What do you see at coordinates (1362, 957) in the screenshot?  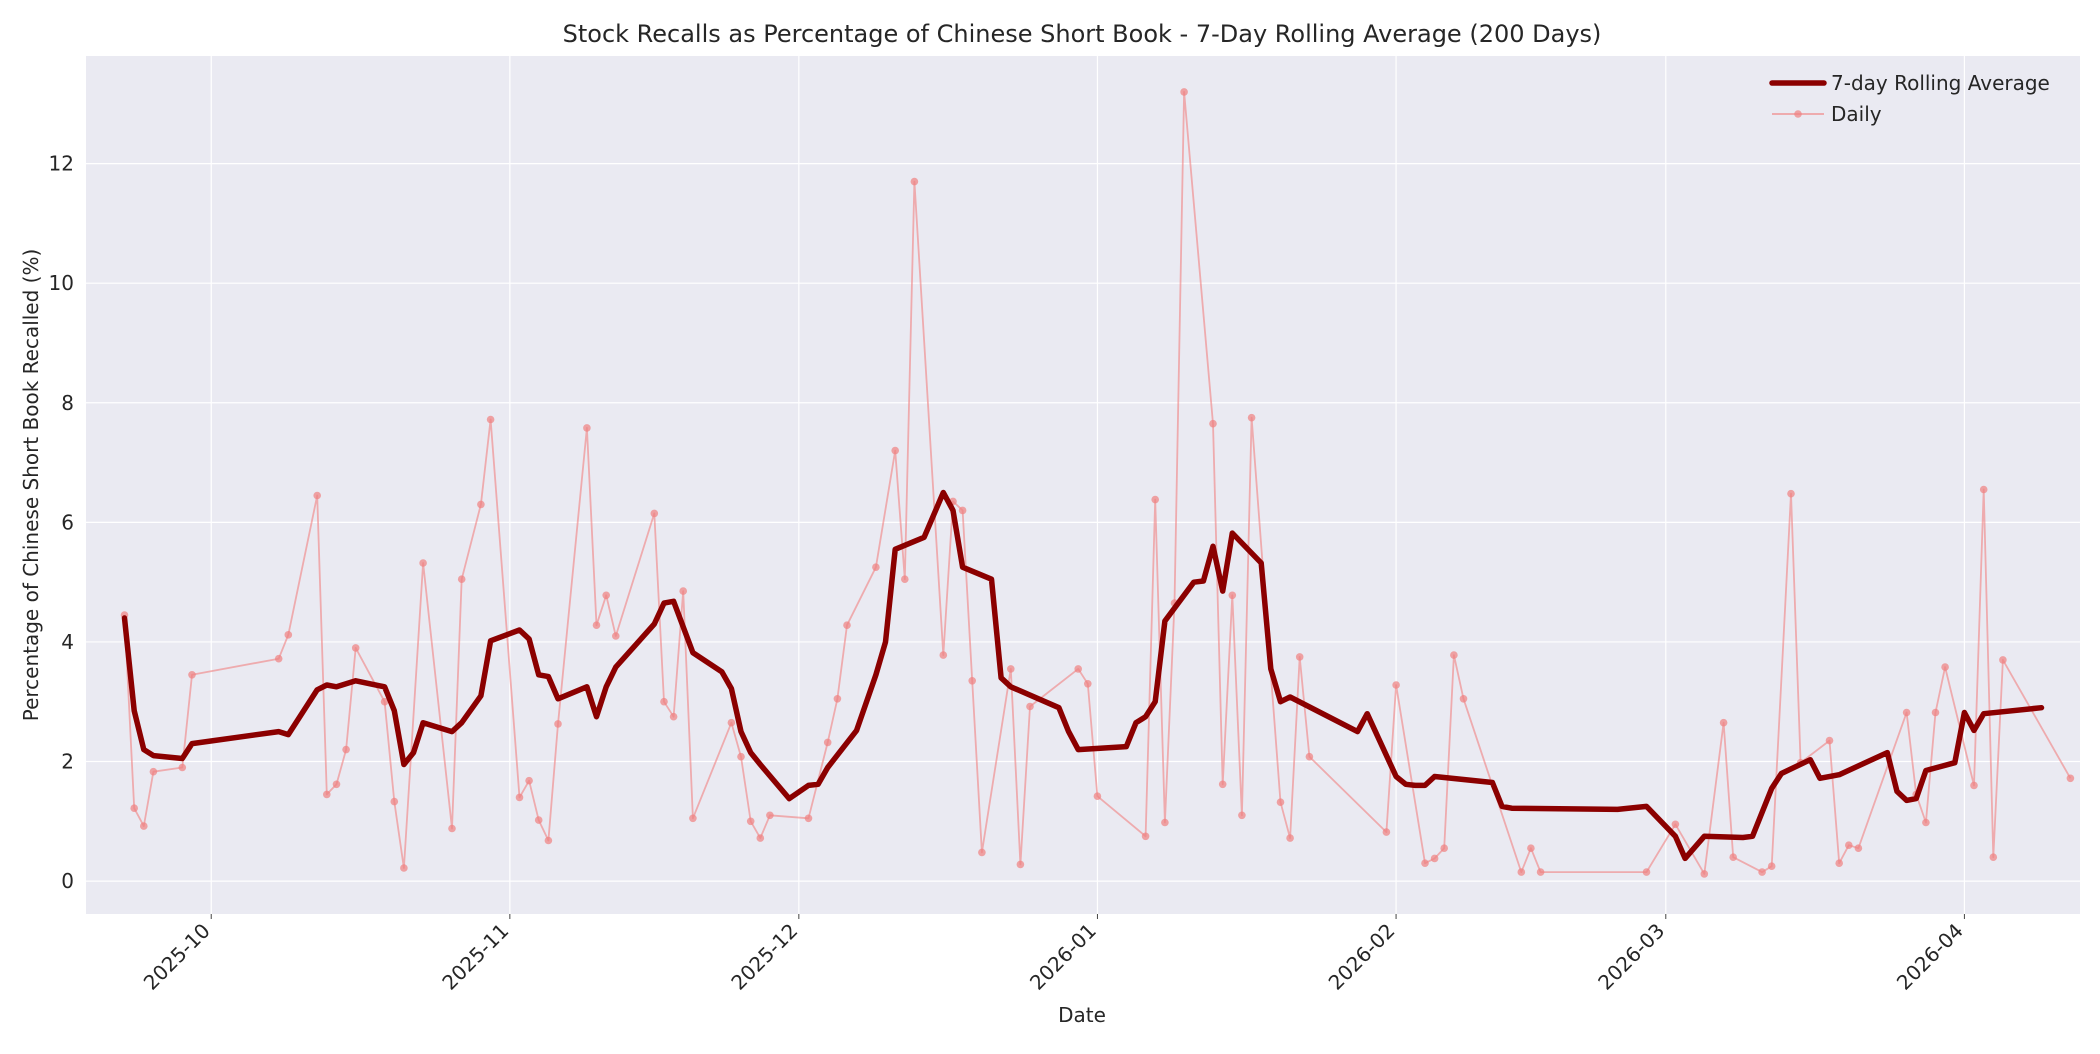 I see `x-tick-label: 2026-02` at bounding box center [1362, 957].